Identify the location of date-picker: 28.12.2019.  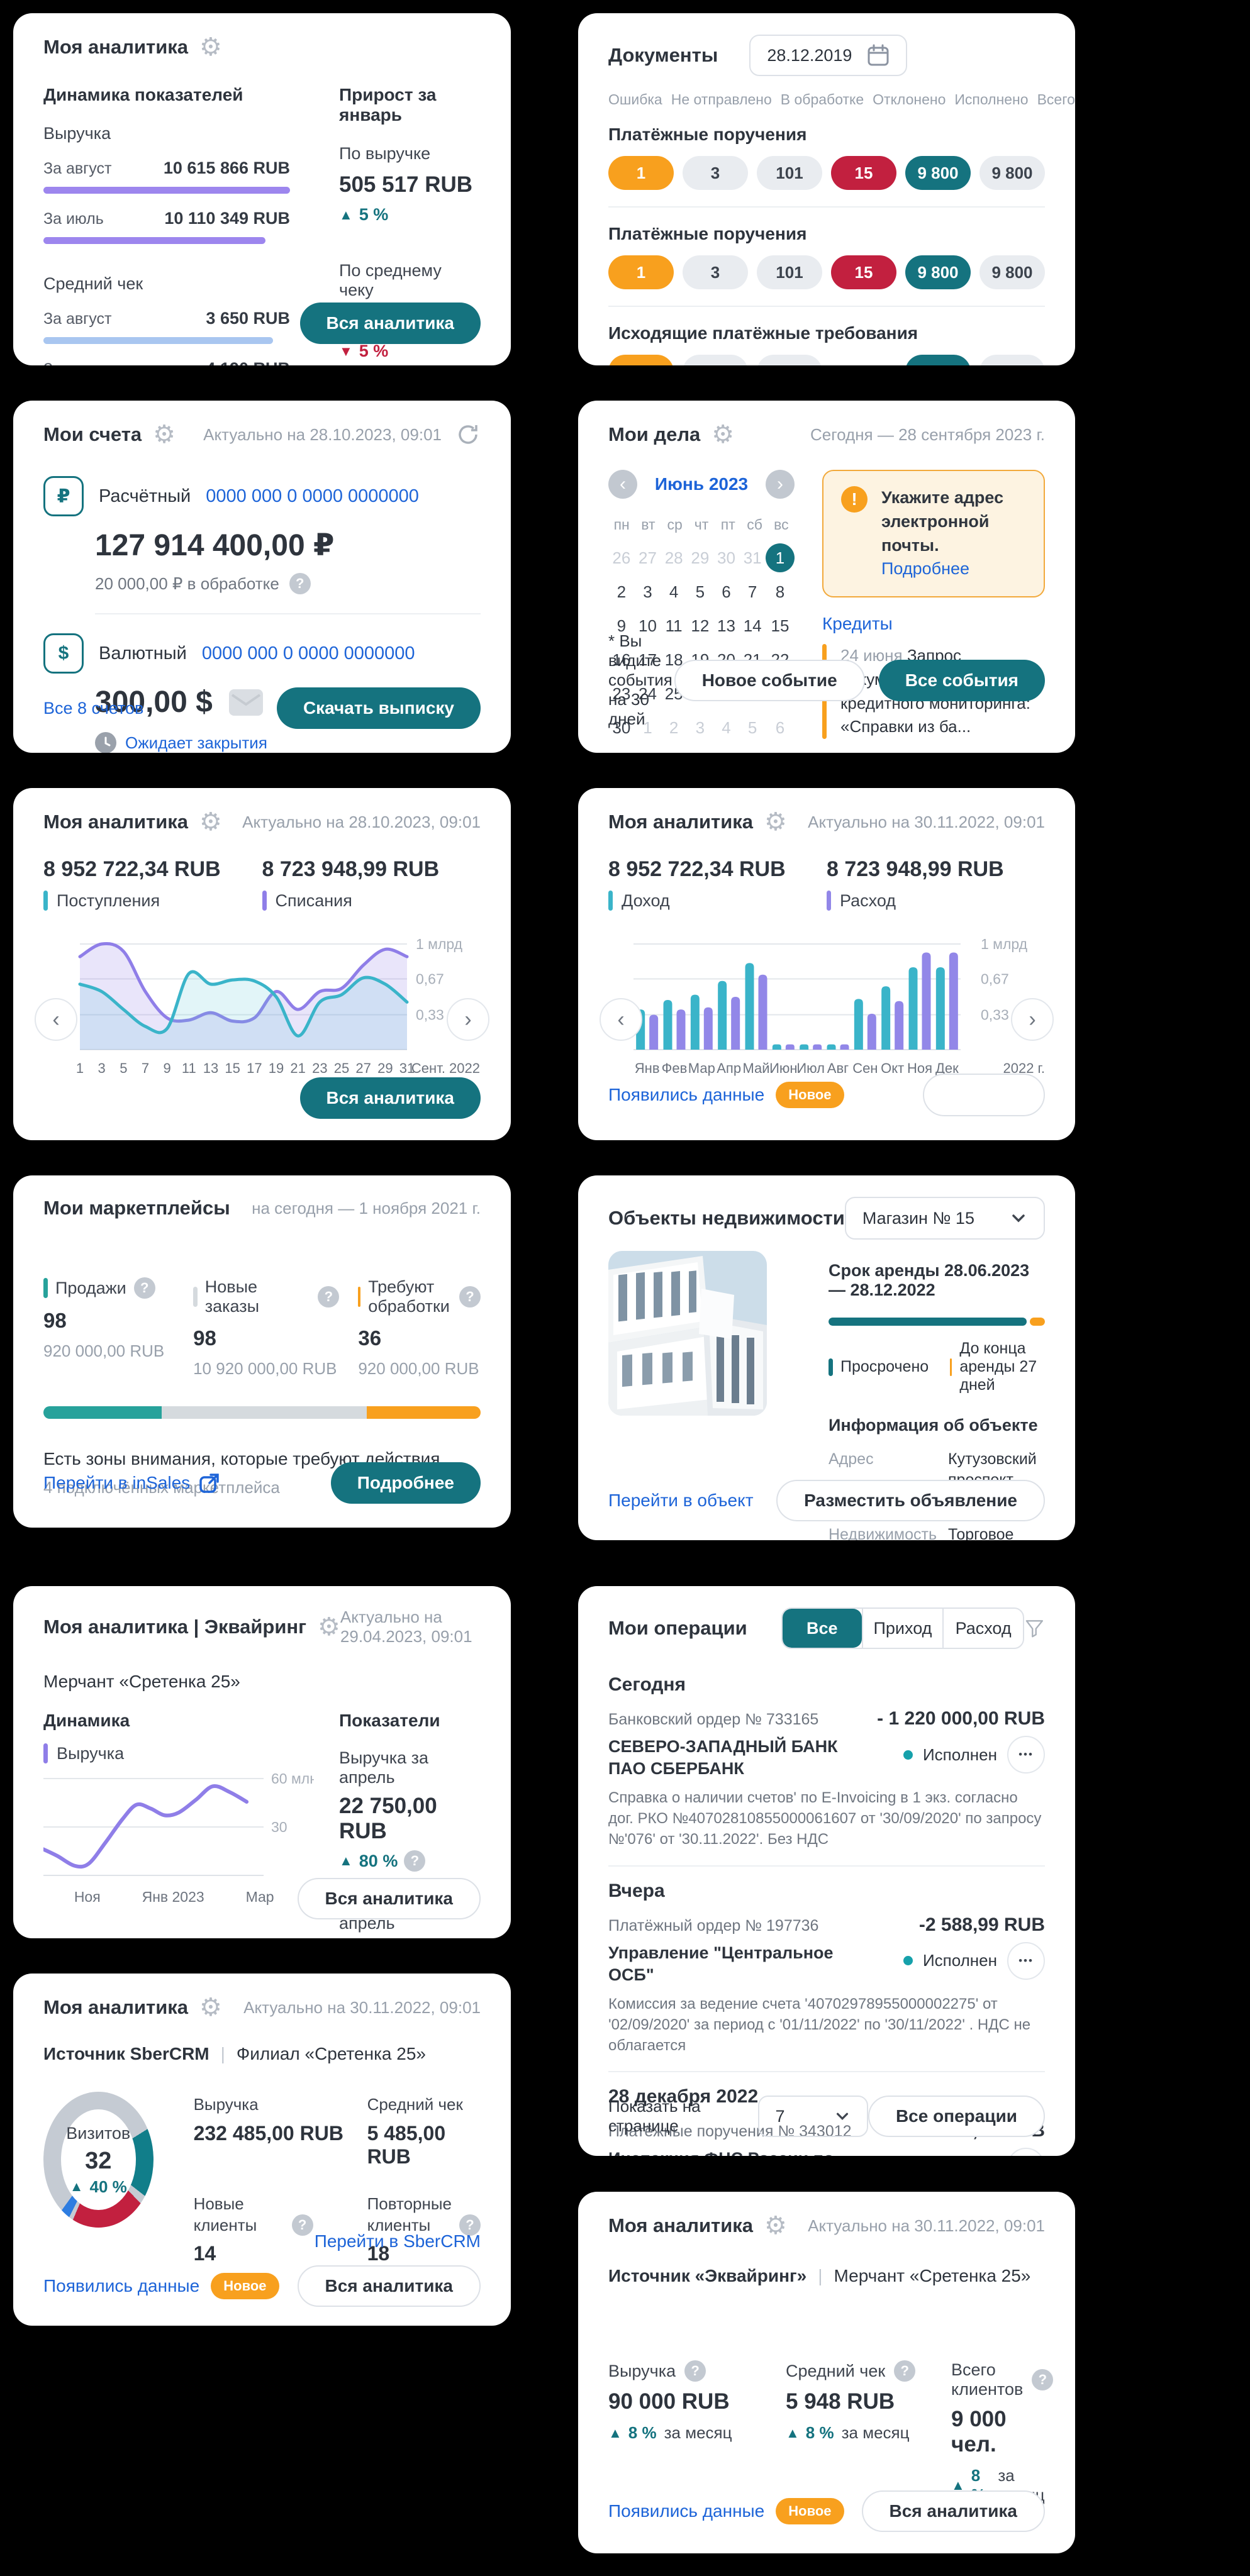
(828, 55).